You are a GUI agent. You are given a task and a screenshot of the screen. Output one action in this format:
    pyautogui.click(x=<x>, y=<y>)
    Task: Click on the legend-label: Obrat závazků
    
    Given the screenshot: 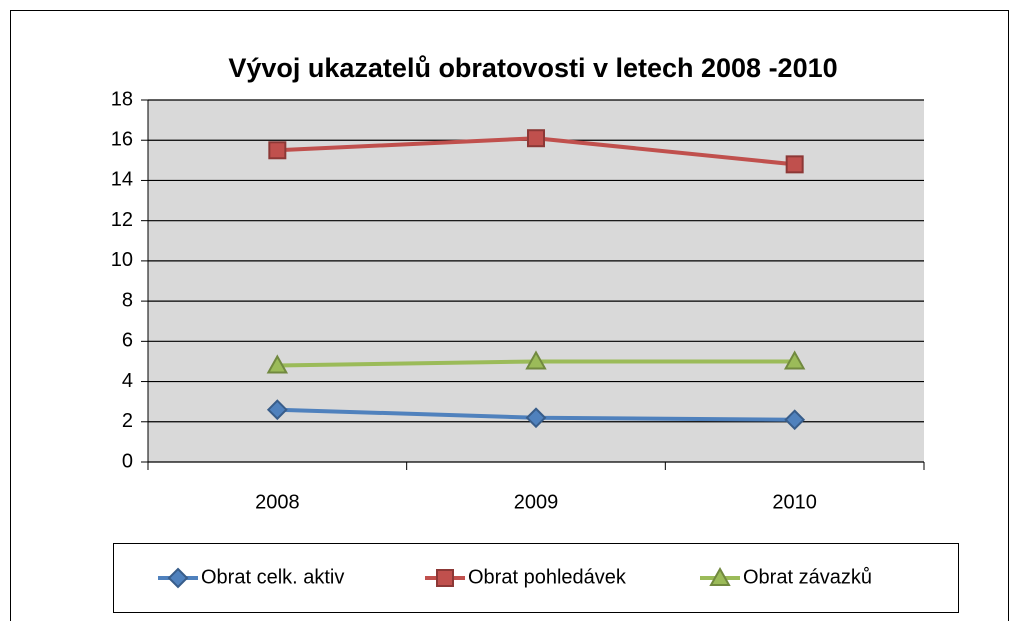 What is the action you would take?
    pyautogui.click(x=807, y=577)
    